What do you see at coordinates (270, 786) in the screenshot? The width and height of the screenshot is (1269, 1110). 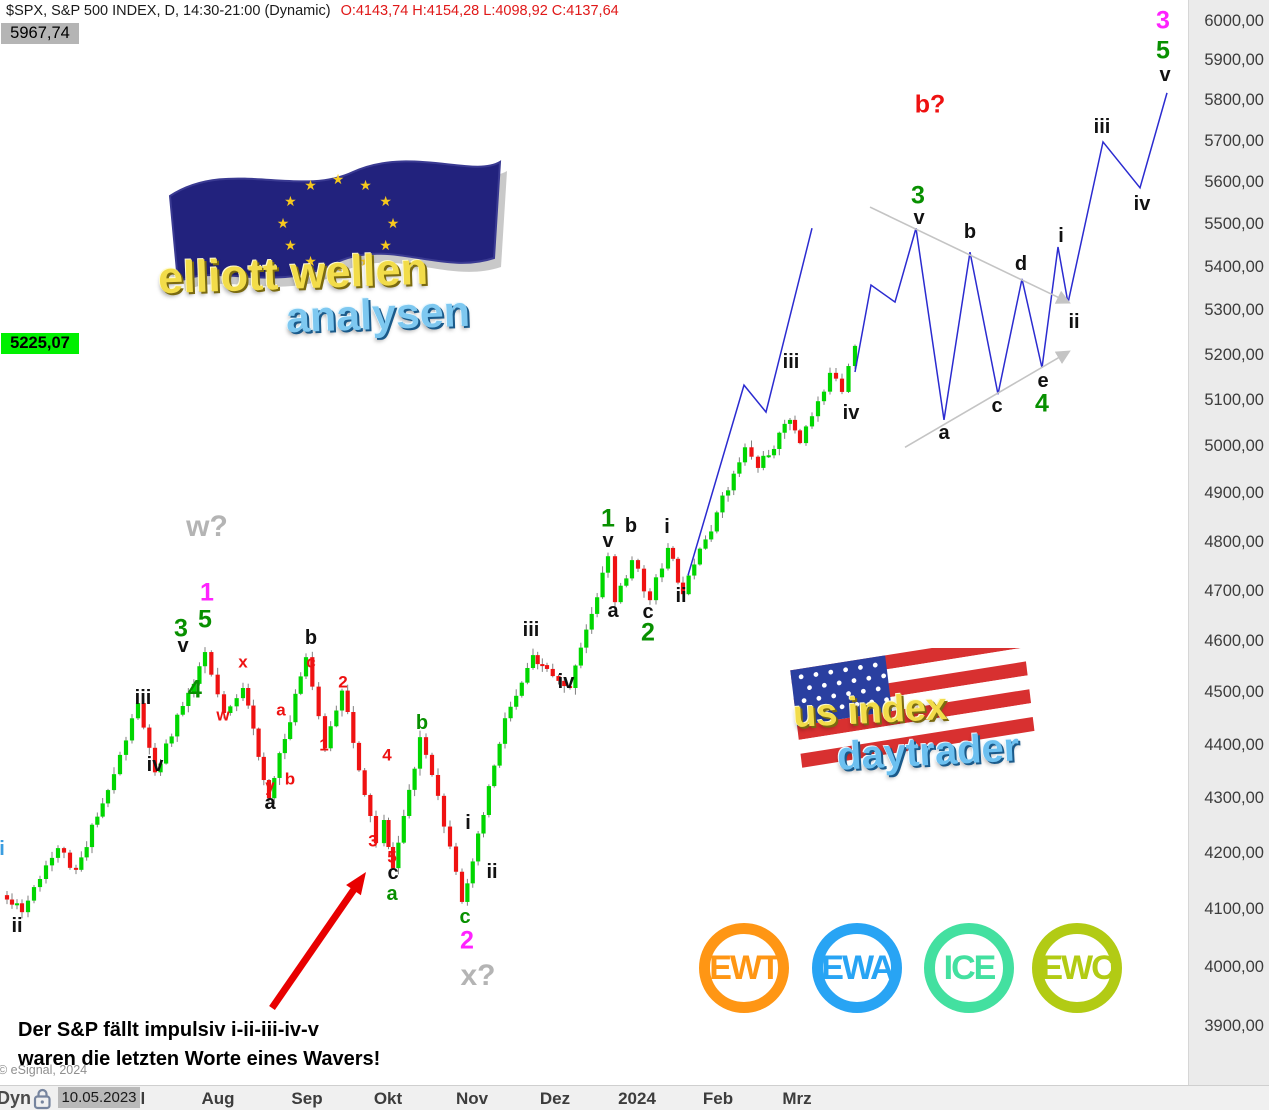 I see `wave-label-y: y` at bounding box center [270, 786].